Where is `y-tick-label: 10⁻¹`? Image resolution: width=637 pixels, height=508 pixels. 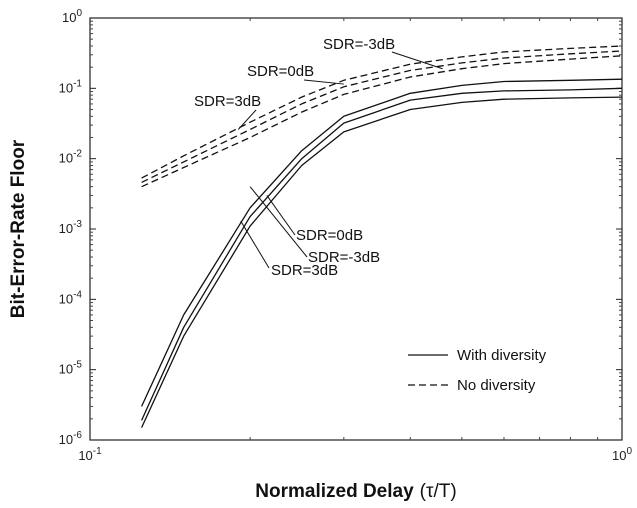
y-tick-label: 10⁻¹ is located at coordinates (71, 86).